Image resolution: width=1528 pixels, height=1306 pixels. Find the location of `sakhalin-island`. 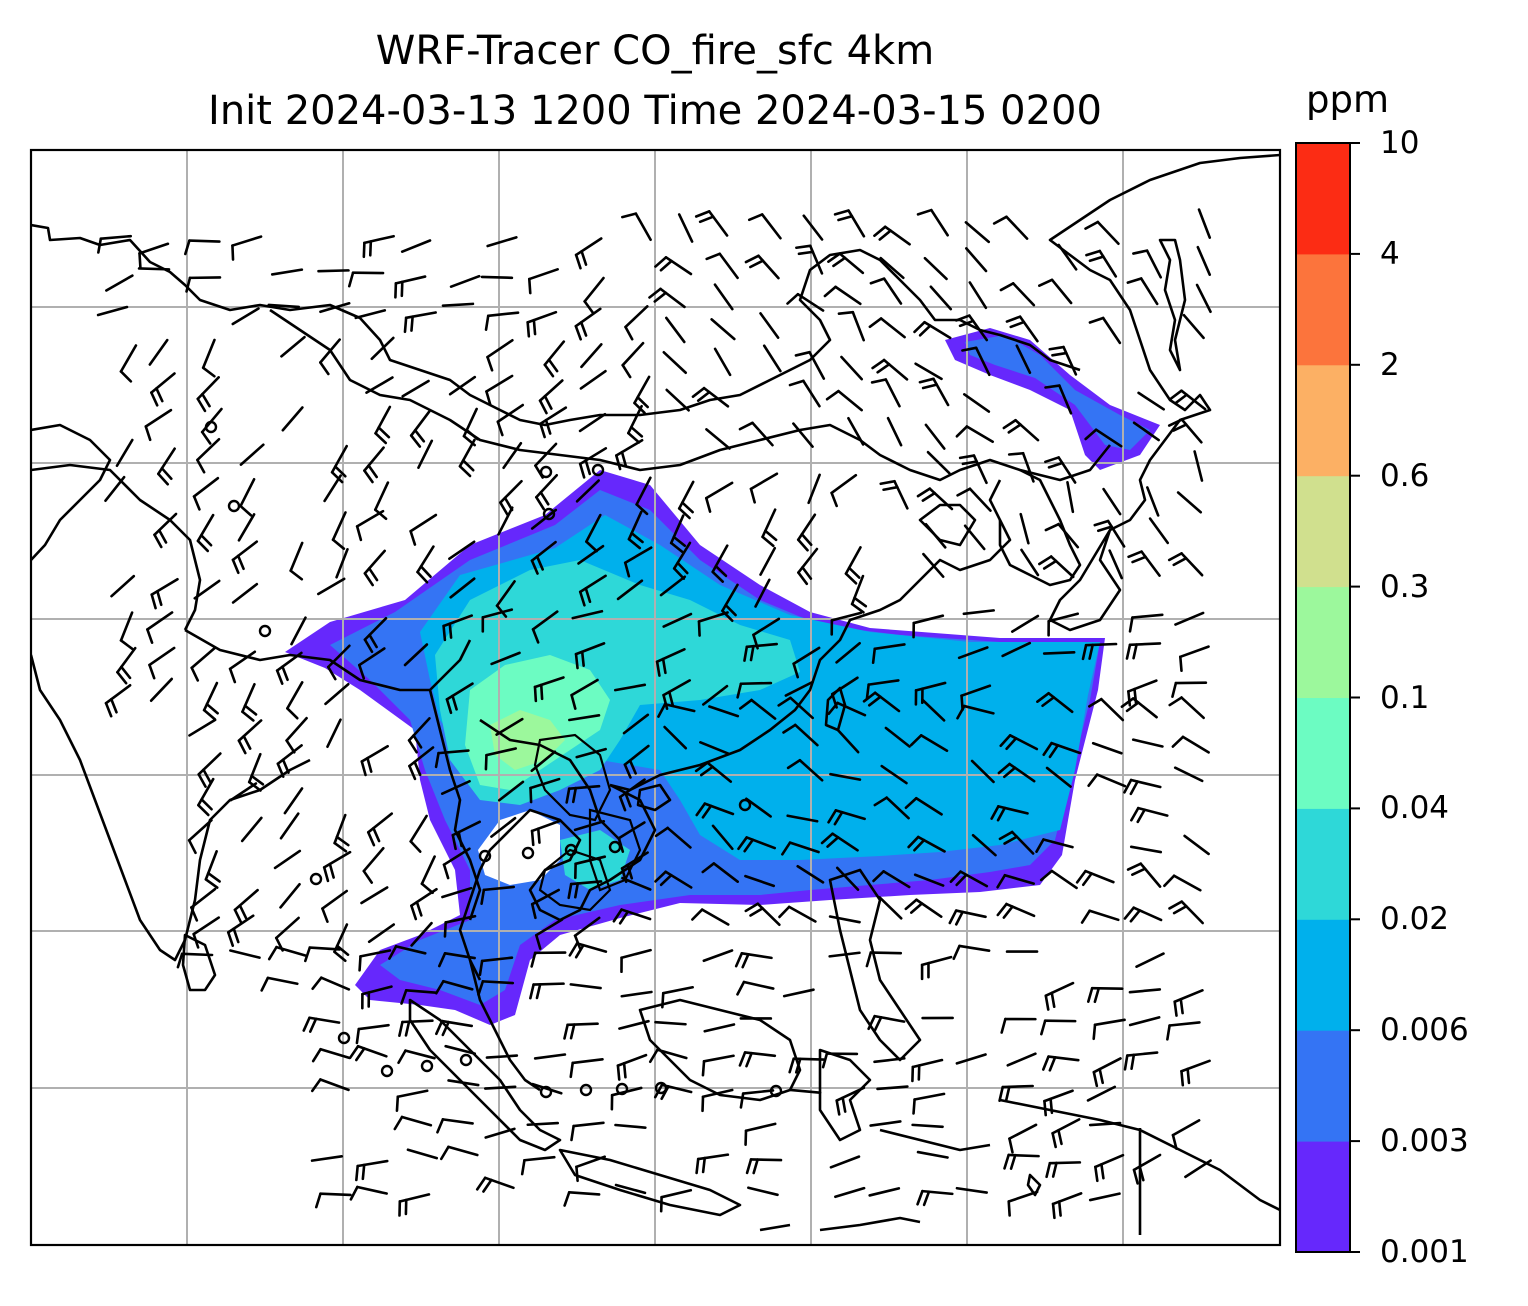

sakhalin-island is located at coordinates (1172, 305).